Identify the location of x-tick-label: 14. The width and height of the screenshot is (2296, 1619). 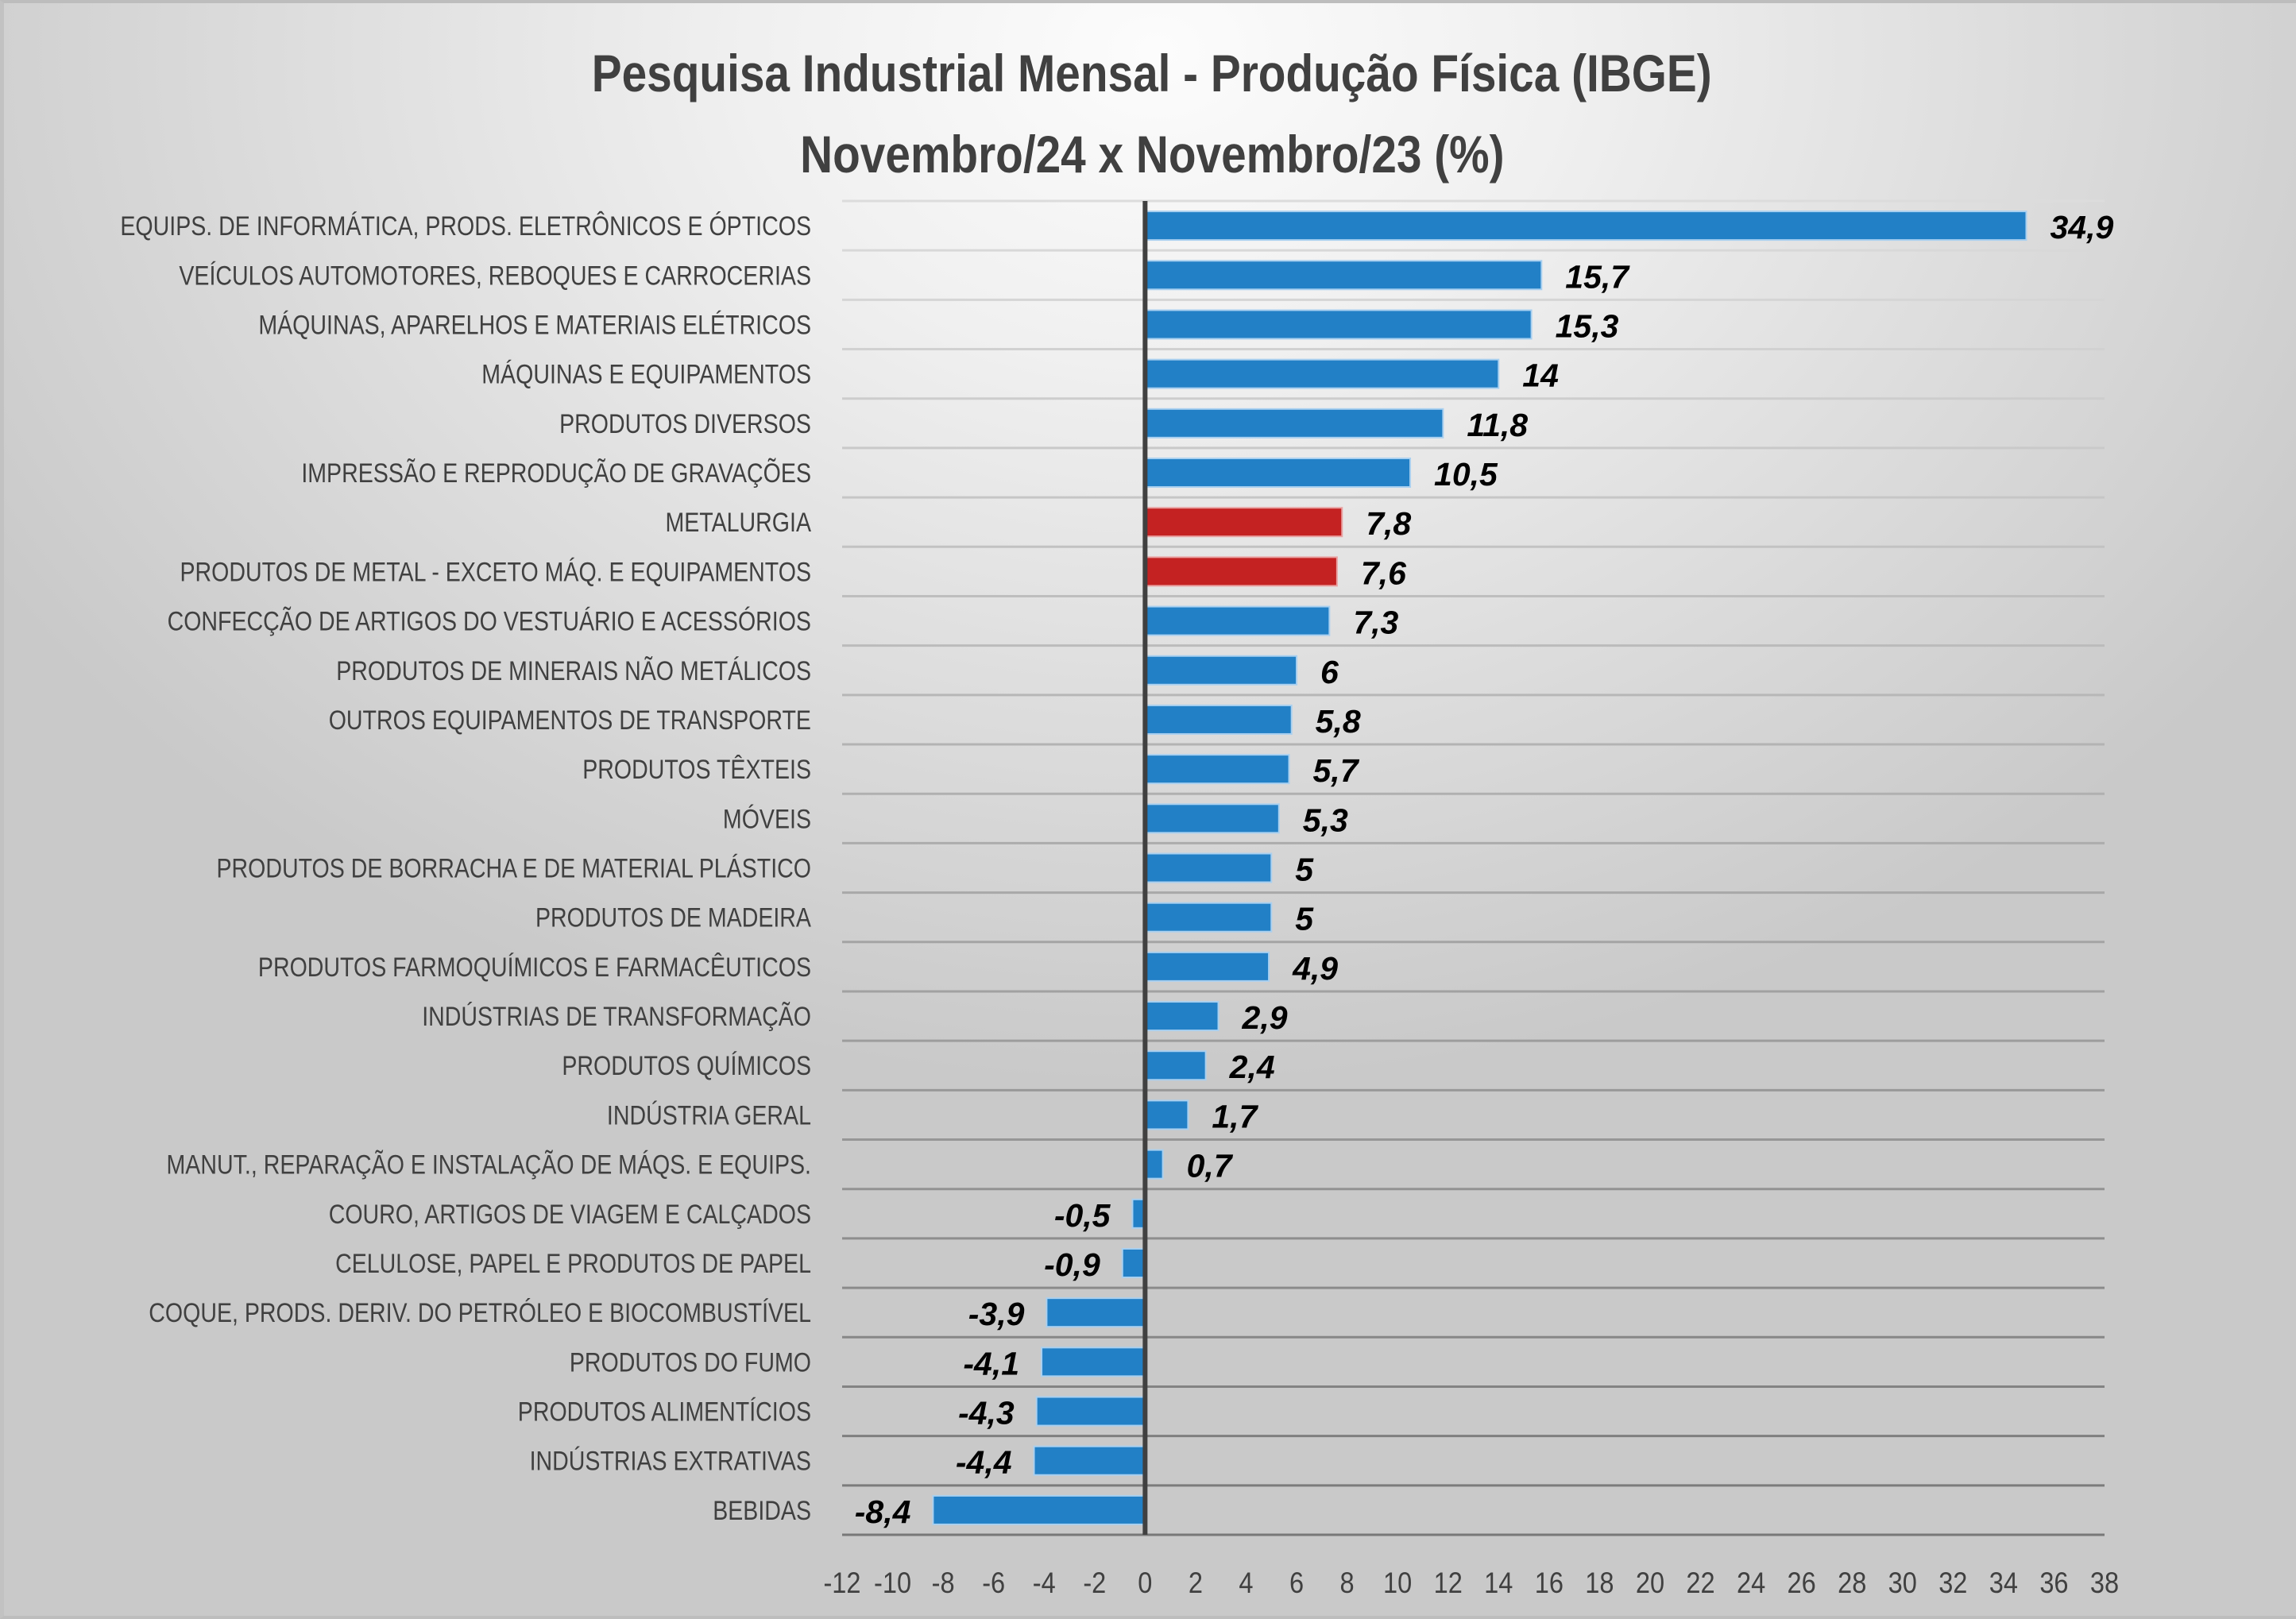
(1498, 1583).